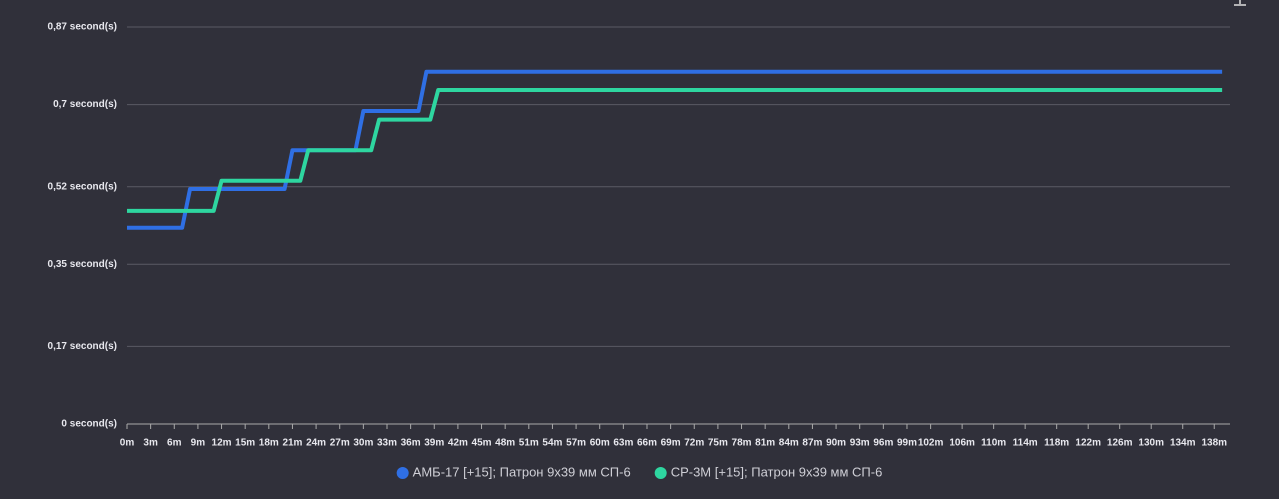 The height and width of the screenshot is (499, 1279). What do you see at coordinates (1088, 443) in the screenshot?
I see `x-tick-label: 122m` at bounding box center [1088, 443].